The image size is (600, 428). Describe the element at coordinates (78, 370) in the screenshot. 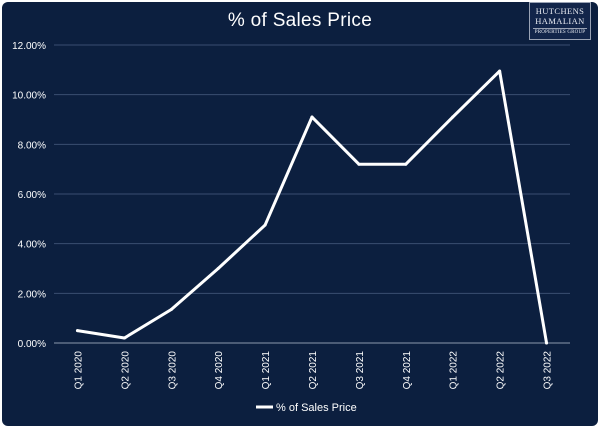

I see `x-tick-label: Q1 2020` at that location.